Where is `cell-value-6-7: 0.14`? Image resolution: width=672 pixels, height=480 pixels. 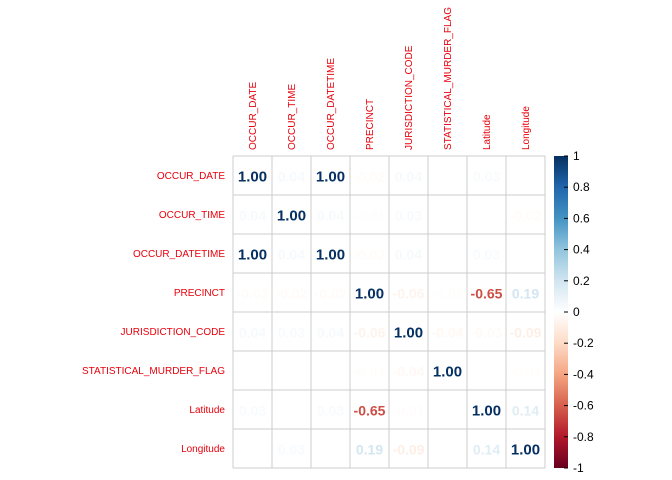 cell-value-6-7: 0.14 is located at coordinates (525, 411).